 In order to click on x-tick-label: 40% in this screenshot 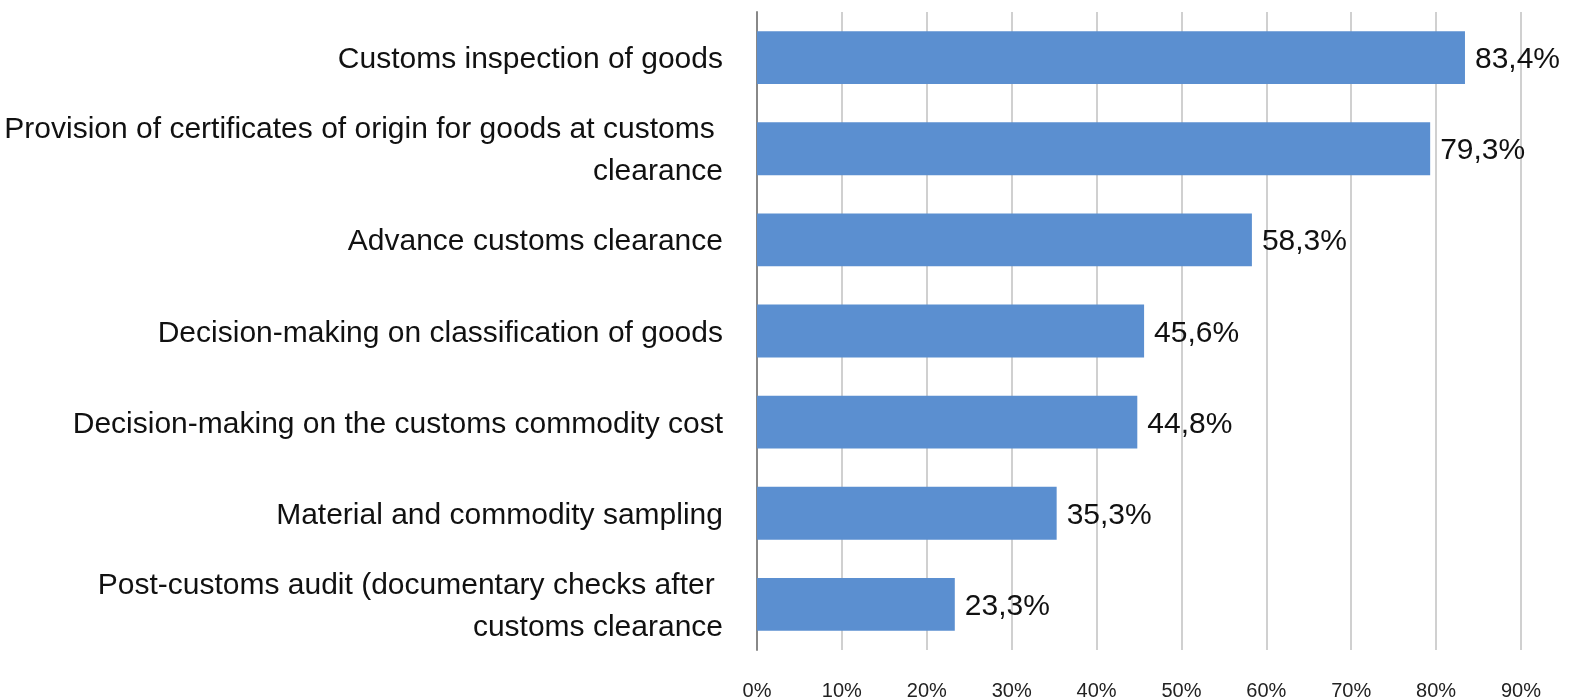, I will do `click(1096, 689)`.